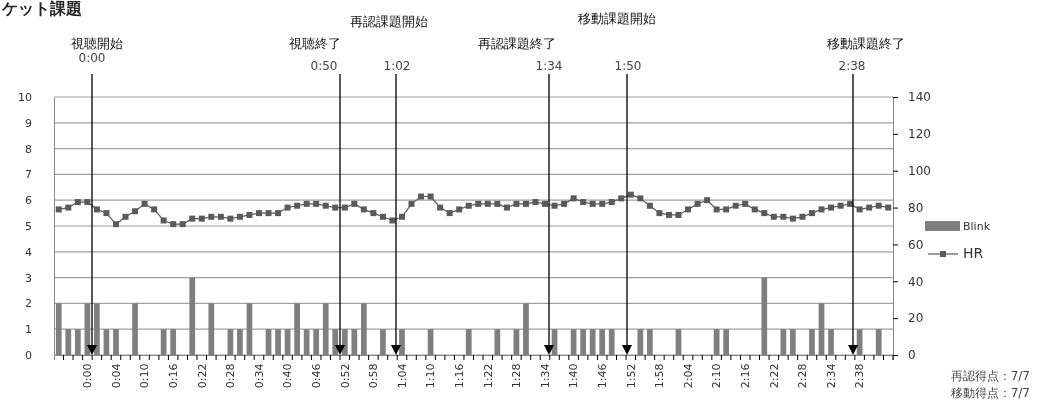  What do you see at coordinates (919, 134) in the screenshot?
I see `y2-tick-label: 120` at bounding box center [919, 134].